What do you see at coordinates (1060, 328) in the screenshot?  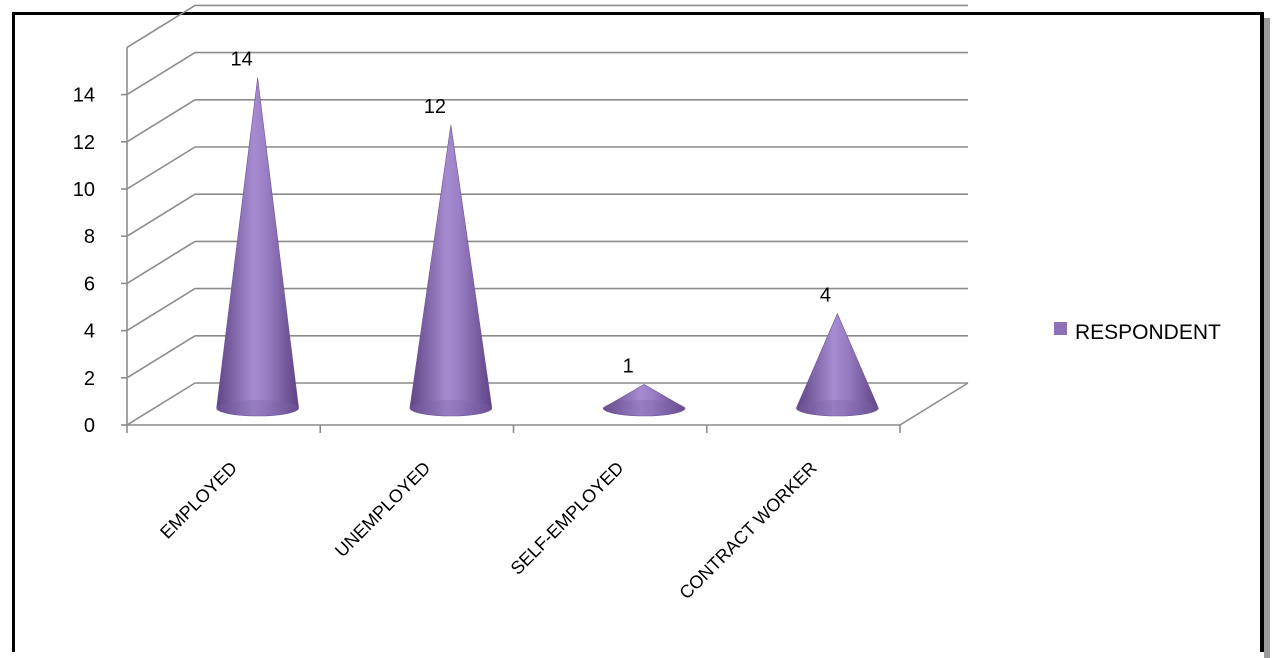 I see `legend-swatch` at bounding box center [1060, 328].